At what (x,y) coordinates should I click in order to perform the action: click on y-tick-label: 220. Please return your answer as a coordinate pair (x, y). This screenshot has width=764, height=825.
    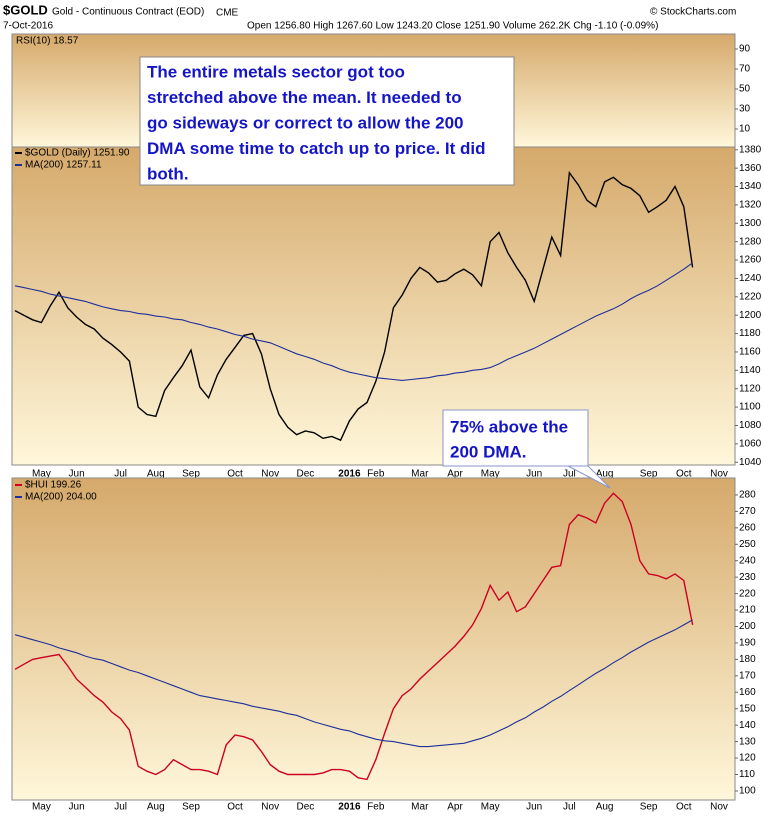
    Looking at the image, I should click on (747, 593).